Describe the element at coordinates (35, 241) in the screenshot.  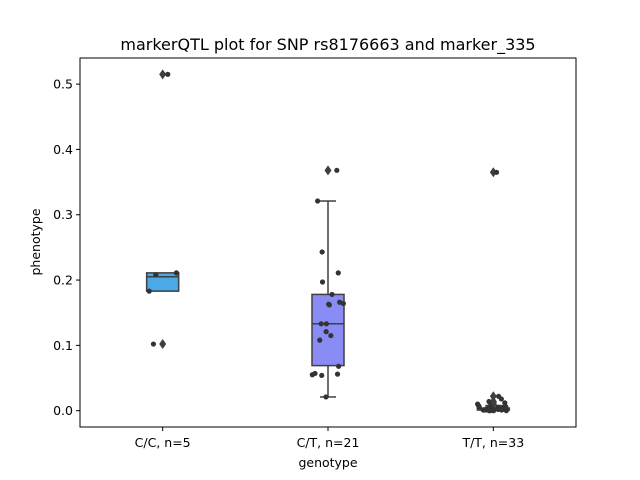
I see `y-axis-label: phenotype` at that location.